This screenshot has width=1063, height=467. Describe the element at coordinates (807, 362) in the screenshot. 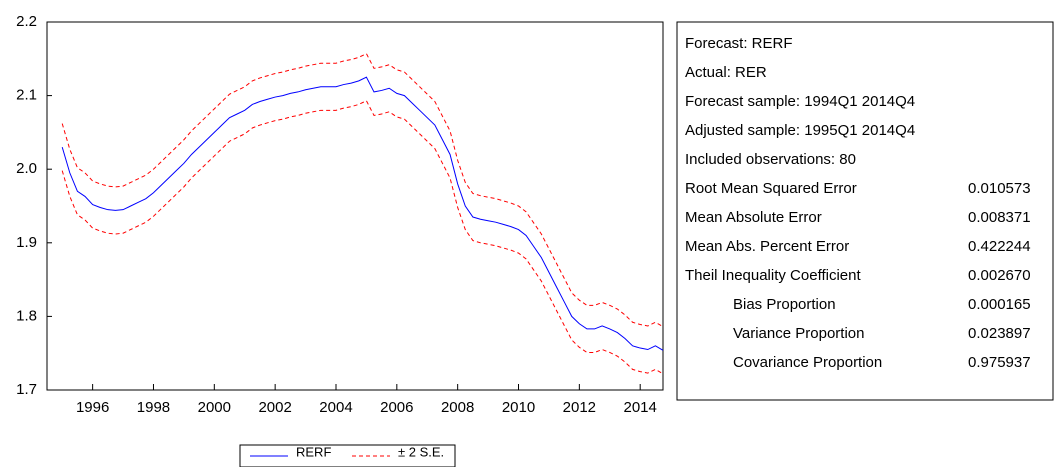

I see `stats-label: Covariance Proportion` at that location.